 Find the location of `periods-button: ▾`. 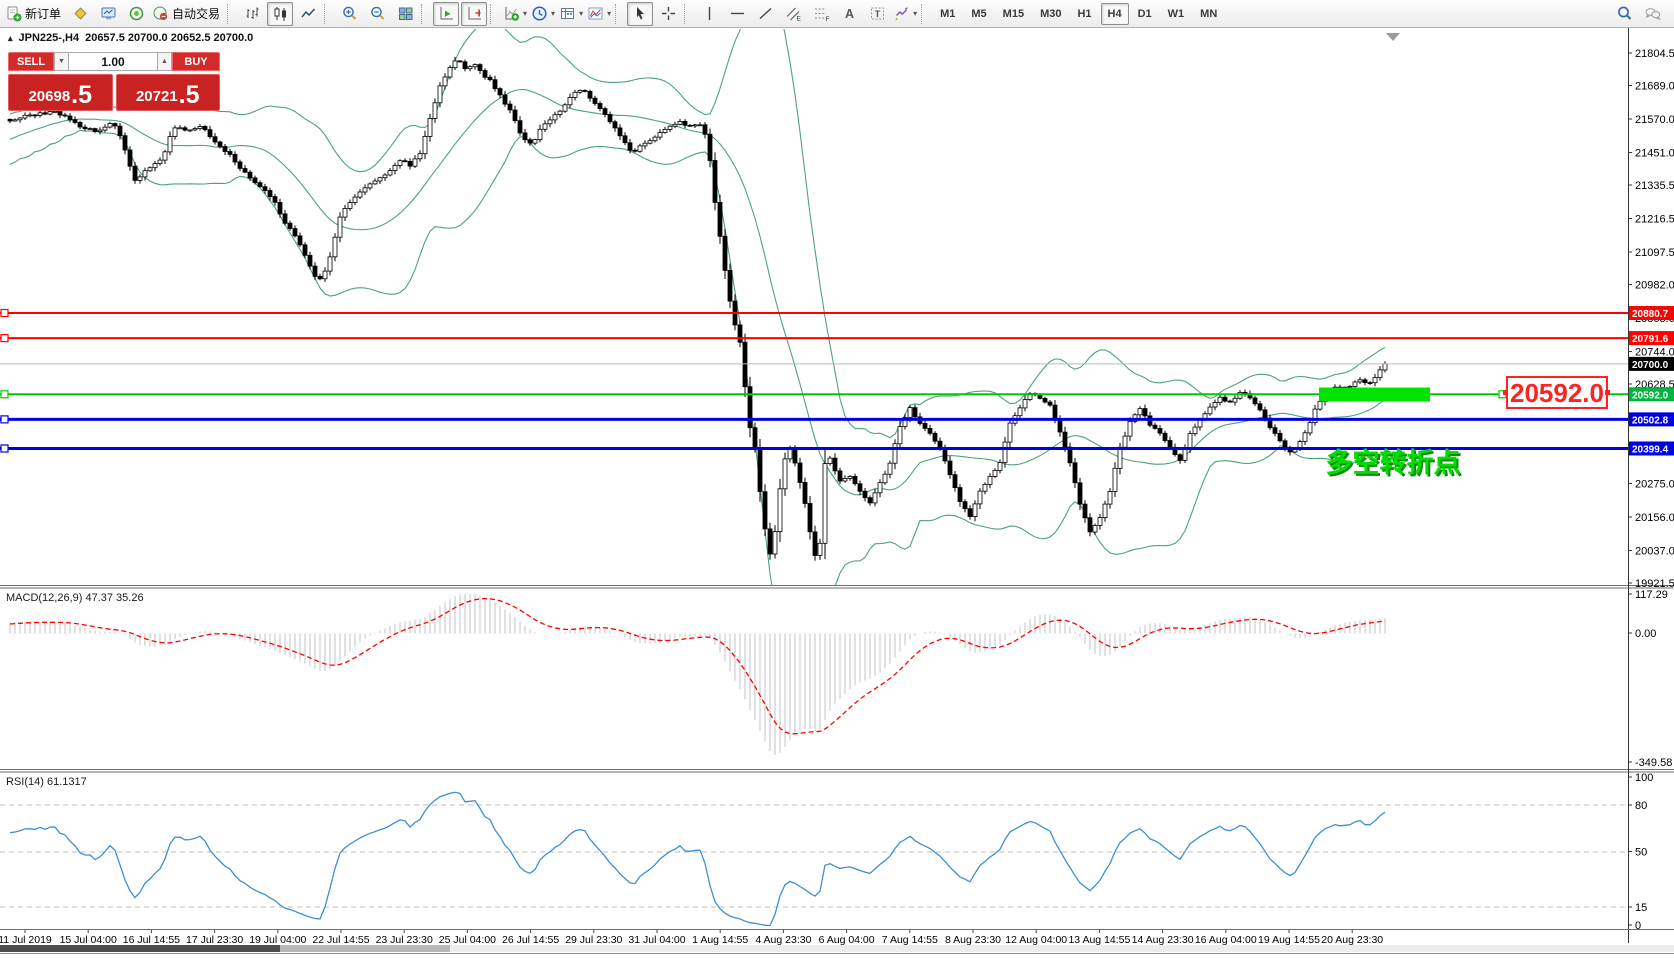

periods-button: ▾ is located at coordinates (543, 14).